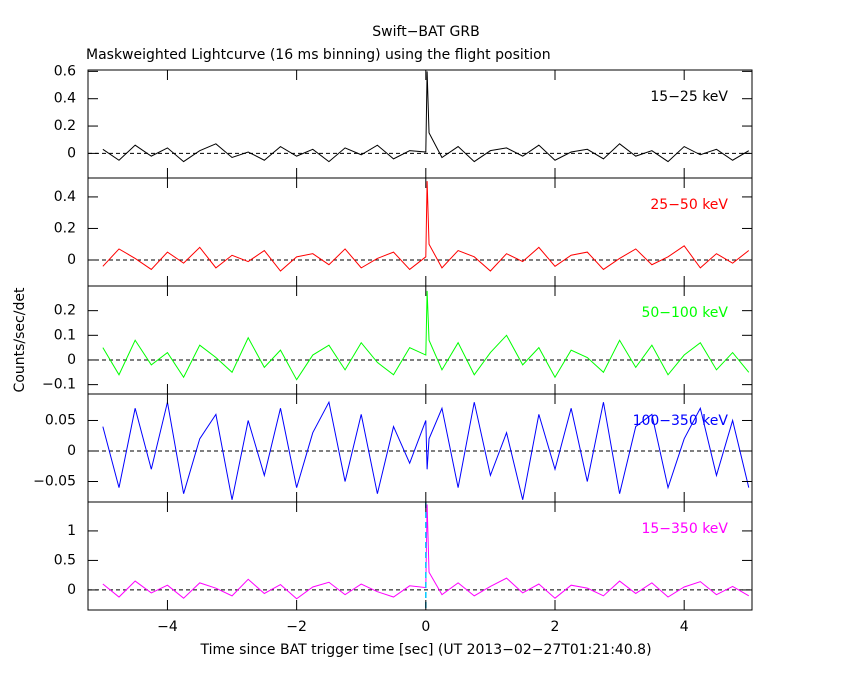  Describe the element at coordinates (425, 627) in the screenshot. I see `x-tick-label: 0` at that location.